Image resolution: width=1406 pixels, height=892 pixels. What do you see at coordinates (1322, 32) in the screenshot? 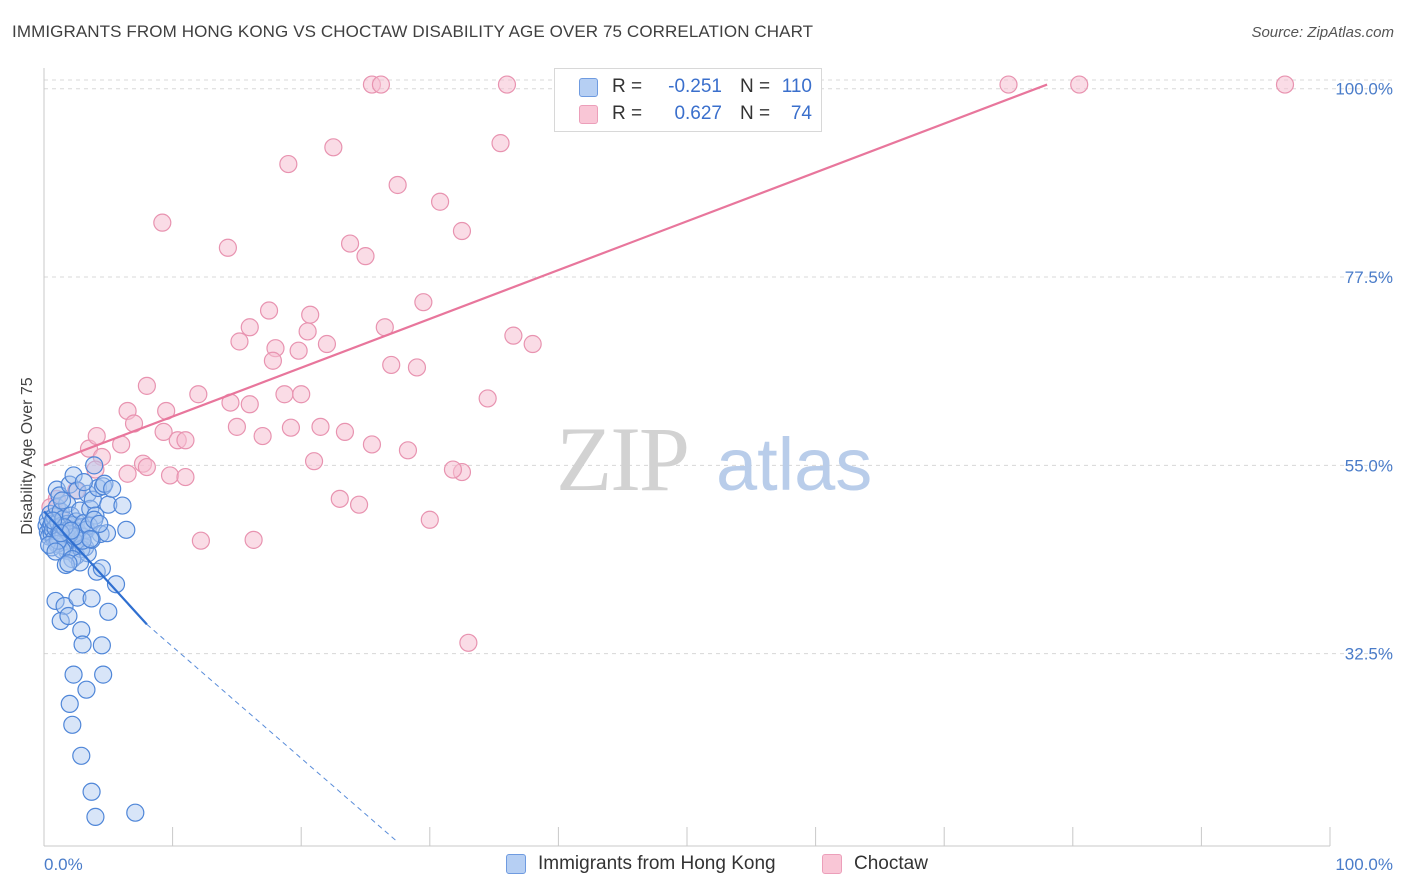
I see `source-label: Source: ZipAtlas.com` at bounding box center [1322, 32].